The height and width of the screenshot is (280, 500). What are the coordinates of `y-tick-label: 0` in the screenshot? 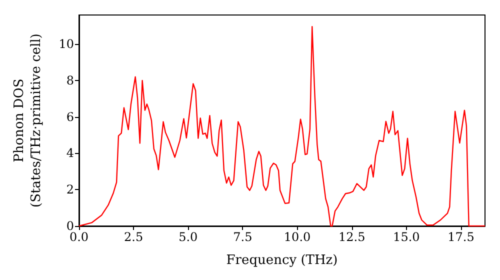 It's located at (70, 226).